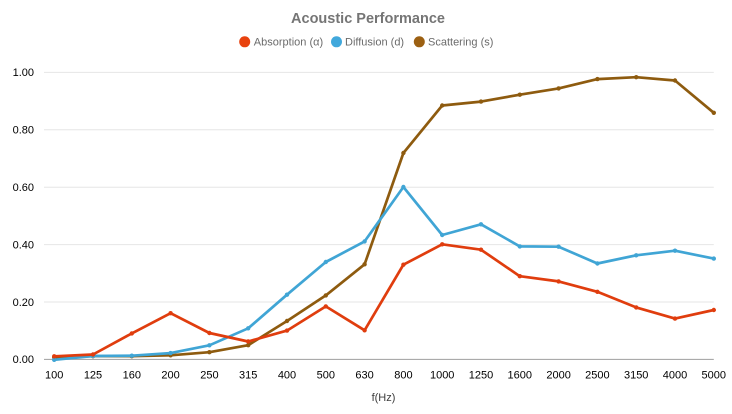 Image resolution: width=732 pixels, height=414 pixels. Describe the element at coordinates (23, 360) in the screenshot. I see `svg-text: 0.00` at that location.